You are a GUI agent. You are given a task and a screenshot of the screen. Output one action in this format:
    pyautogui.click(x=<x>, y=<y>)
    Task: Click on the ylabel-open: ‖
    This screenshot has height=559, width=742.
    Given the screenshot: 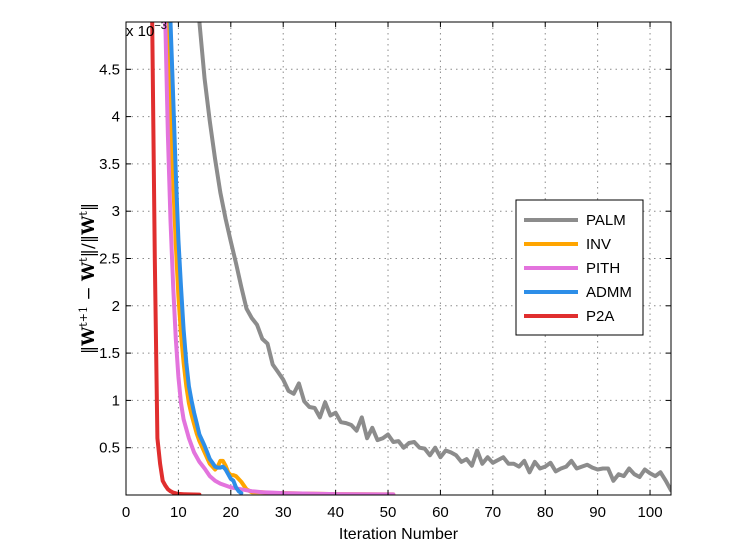 What is the action you would take?
    pyautogui.click(x=89, y=350)
    